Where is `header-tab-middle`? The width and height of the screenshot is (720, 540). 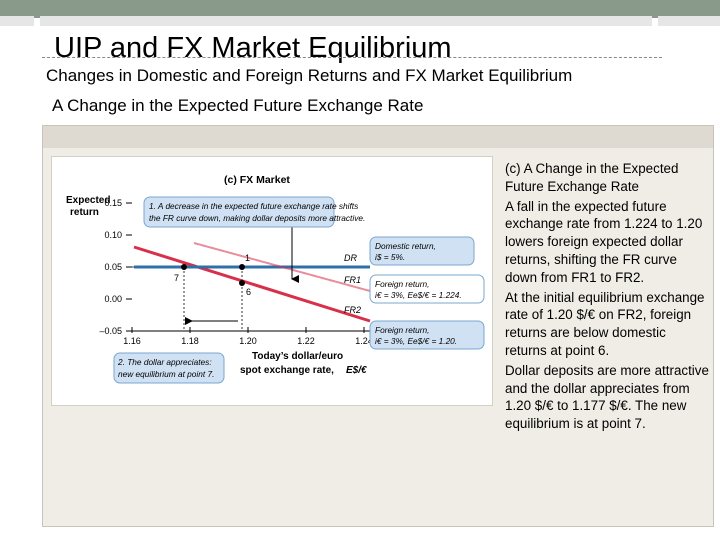 header-tab-middle is located at coordinates (346, 21).